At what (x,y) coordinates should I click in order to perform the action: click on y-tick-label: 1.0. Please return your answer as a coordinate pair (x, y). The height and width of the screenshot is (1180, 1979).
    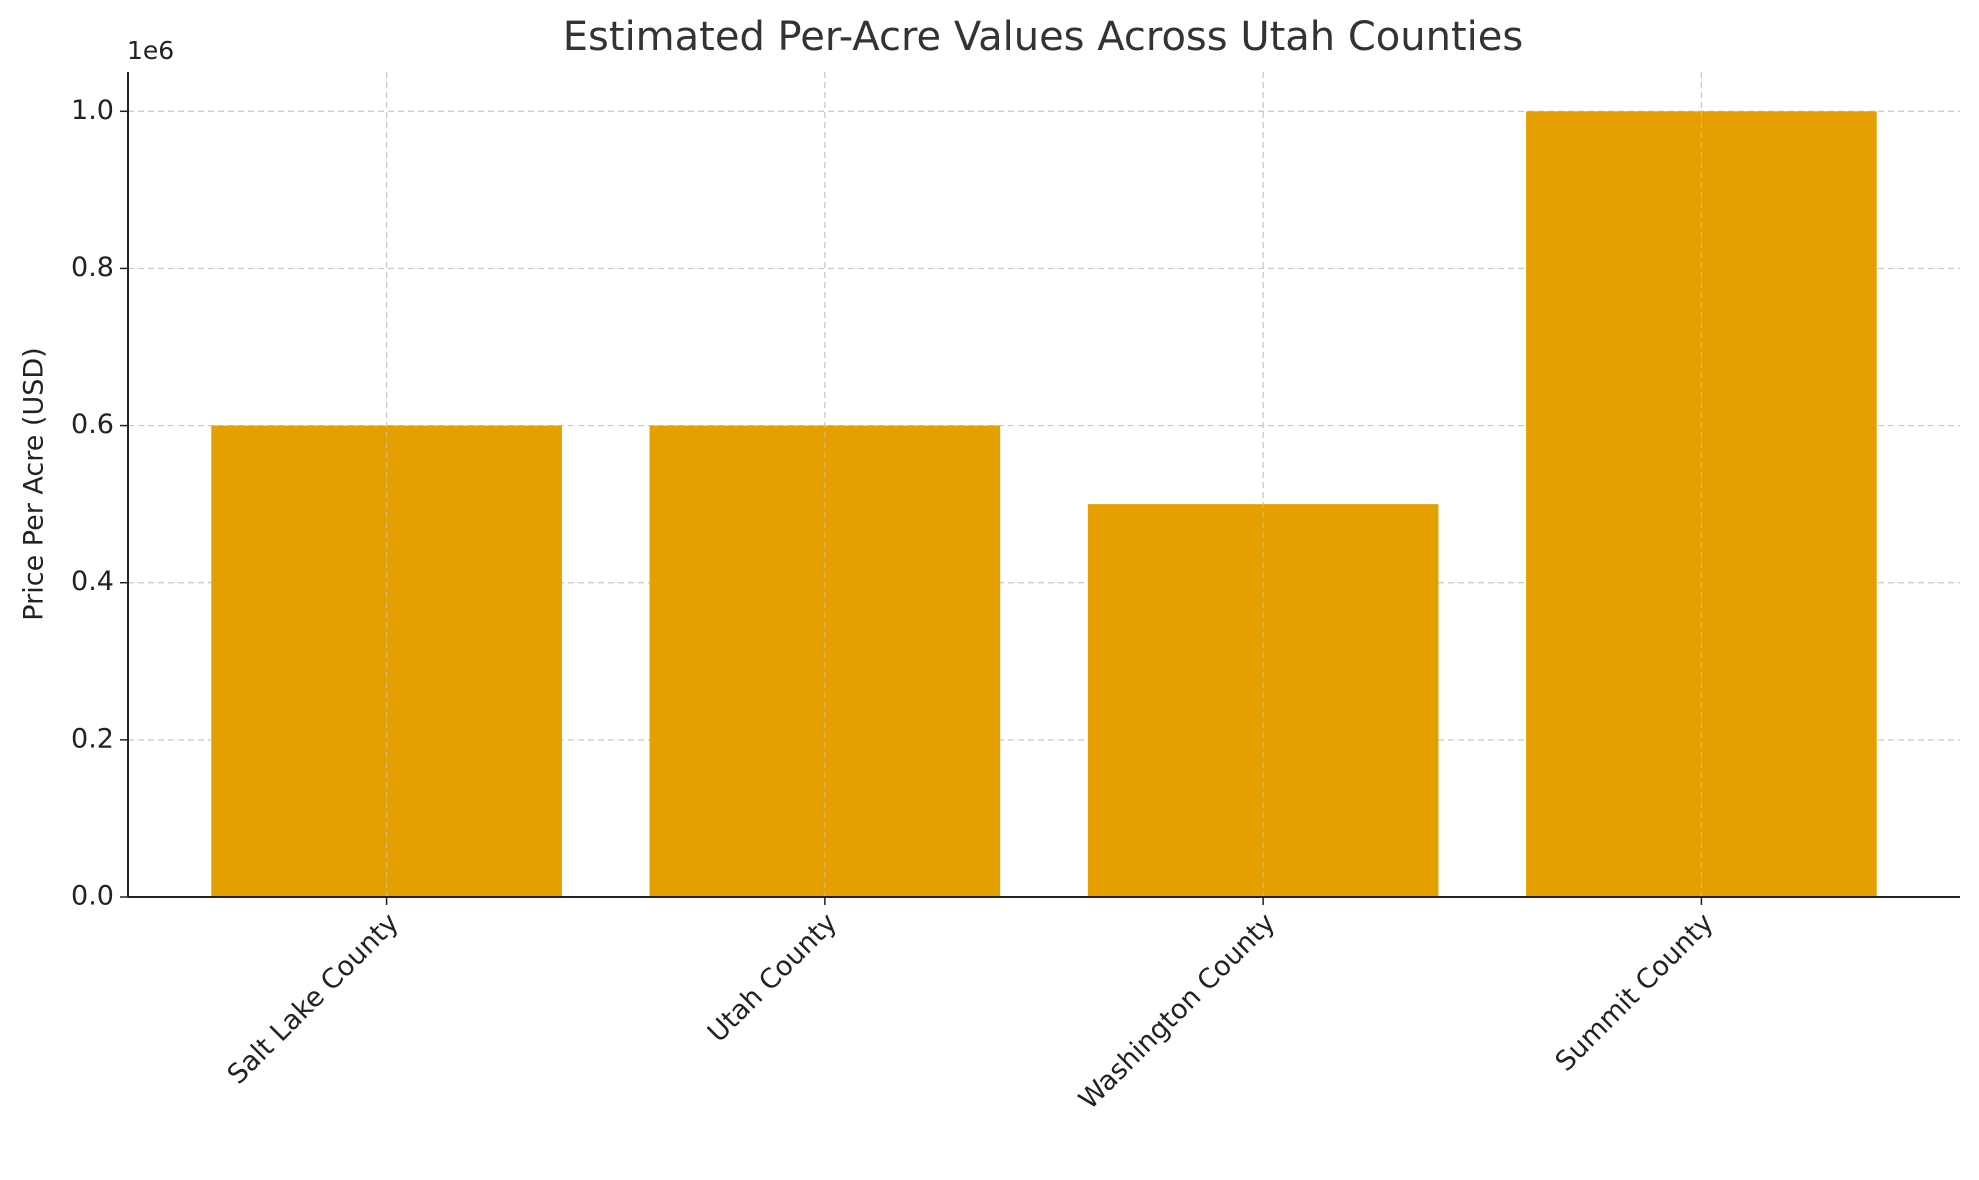
    Looking at the image, I should click on (92, 110).